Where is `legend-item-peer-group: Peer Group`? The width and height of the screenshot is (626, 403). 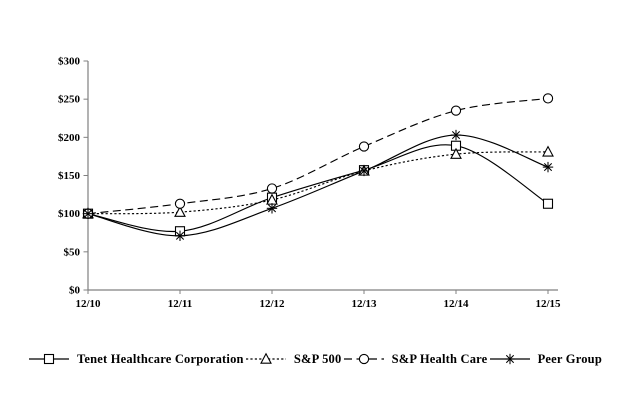 legend-item-peer-group: Peer Group is located at coordinates (545, 359).